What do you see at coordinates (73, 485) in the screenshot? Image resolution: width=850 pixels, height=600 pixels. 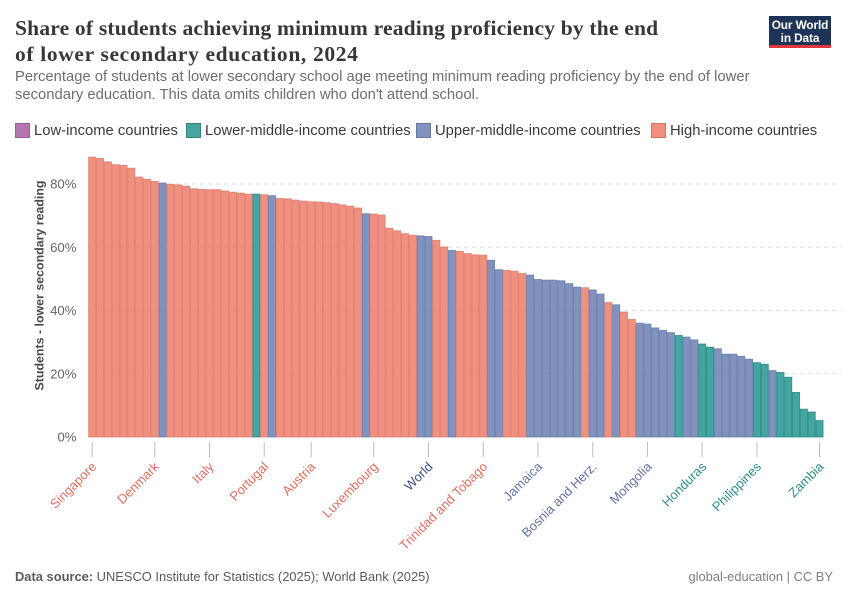 I see `svg-text: Singapore` at bounding box center [73, 485].